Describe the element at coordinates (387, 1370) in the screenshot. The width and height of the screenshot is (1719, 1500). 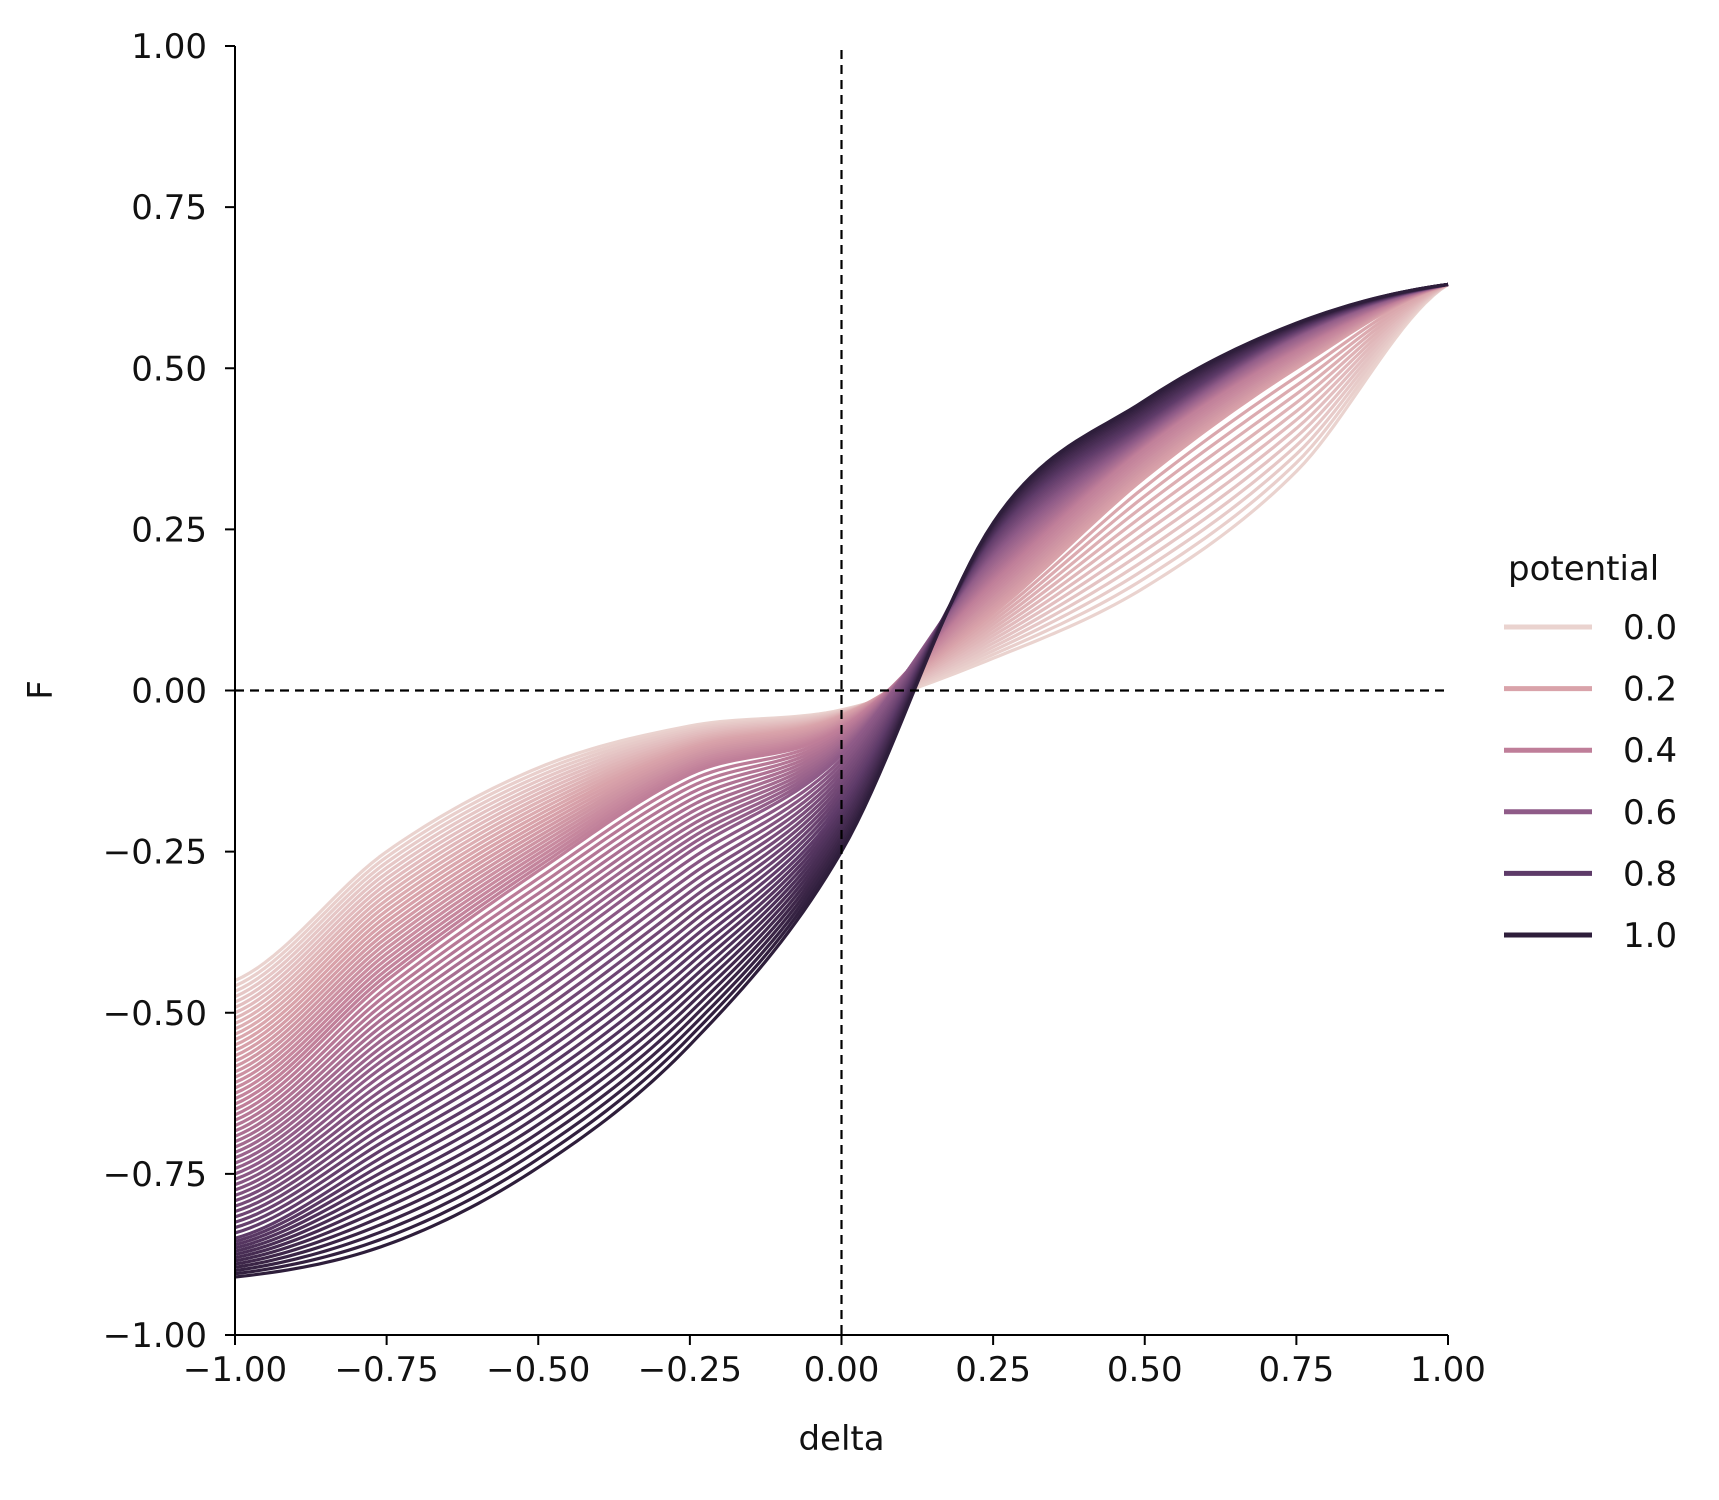
I see `x-tick-label: −0.75` at that location.